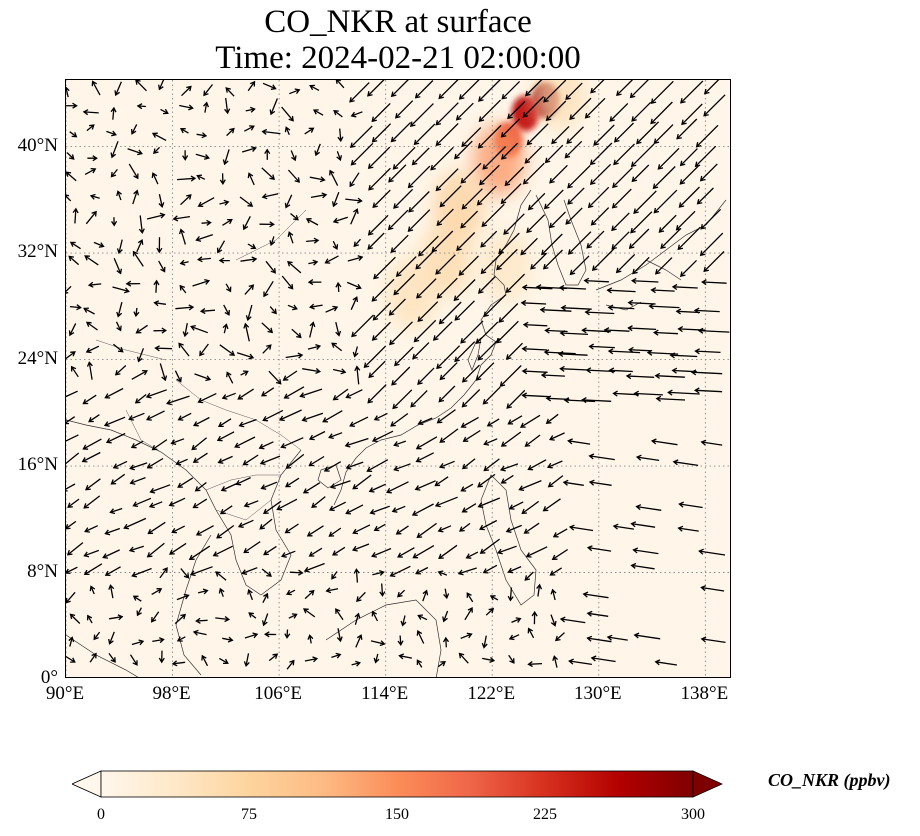 The height and width of the screenshot is (836, 920). I want to click on colorbar, so click(397, 784).